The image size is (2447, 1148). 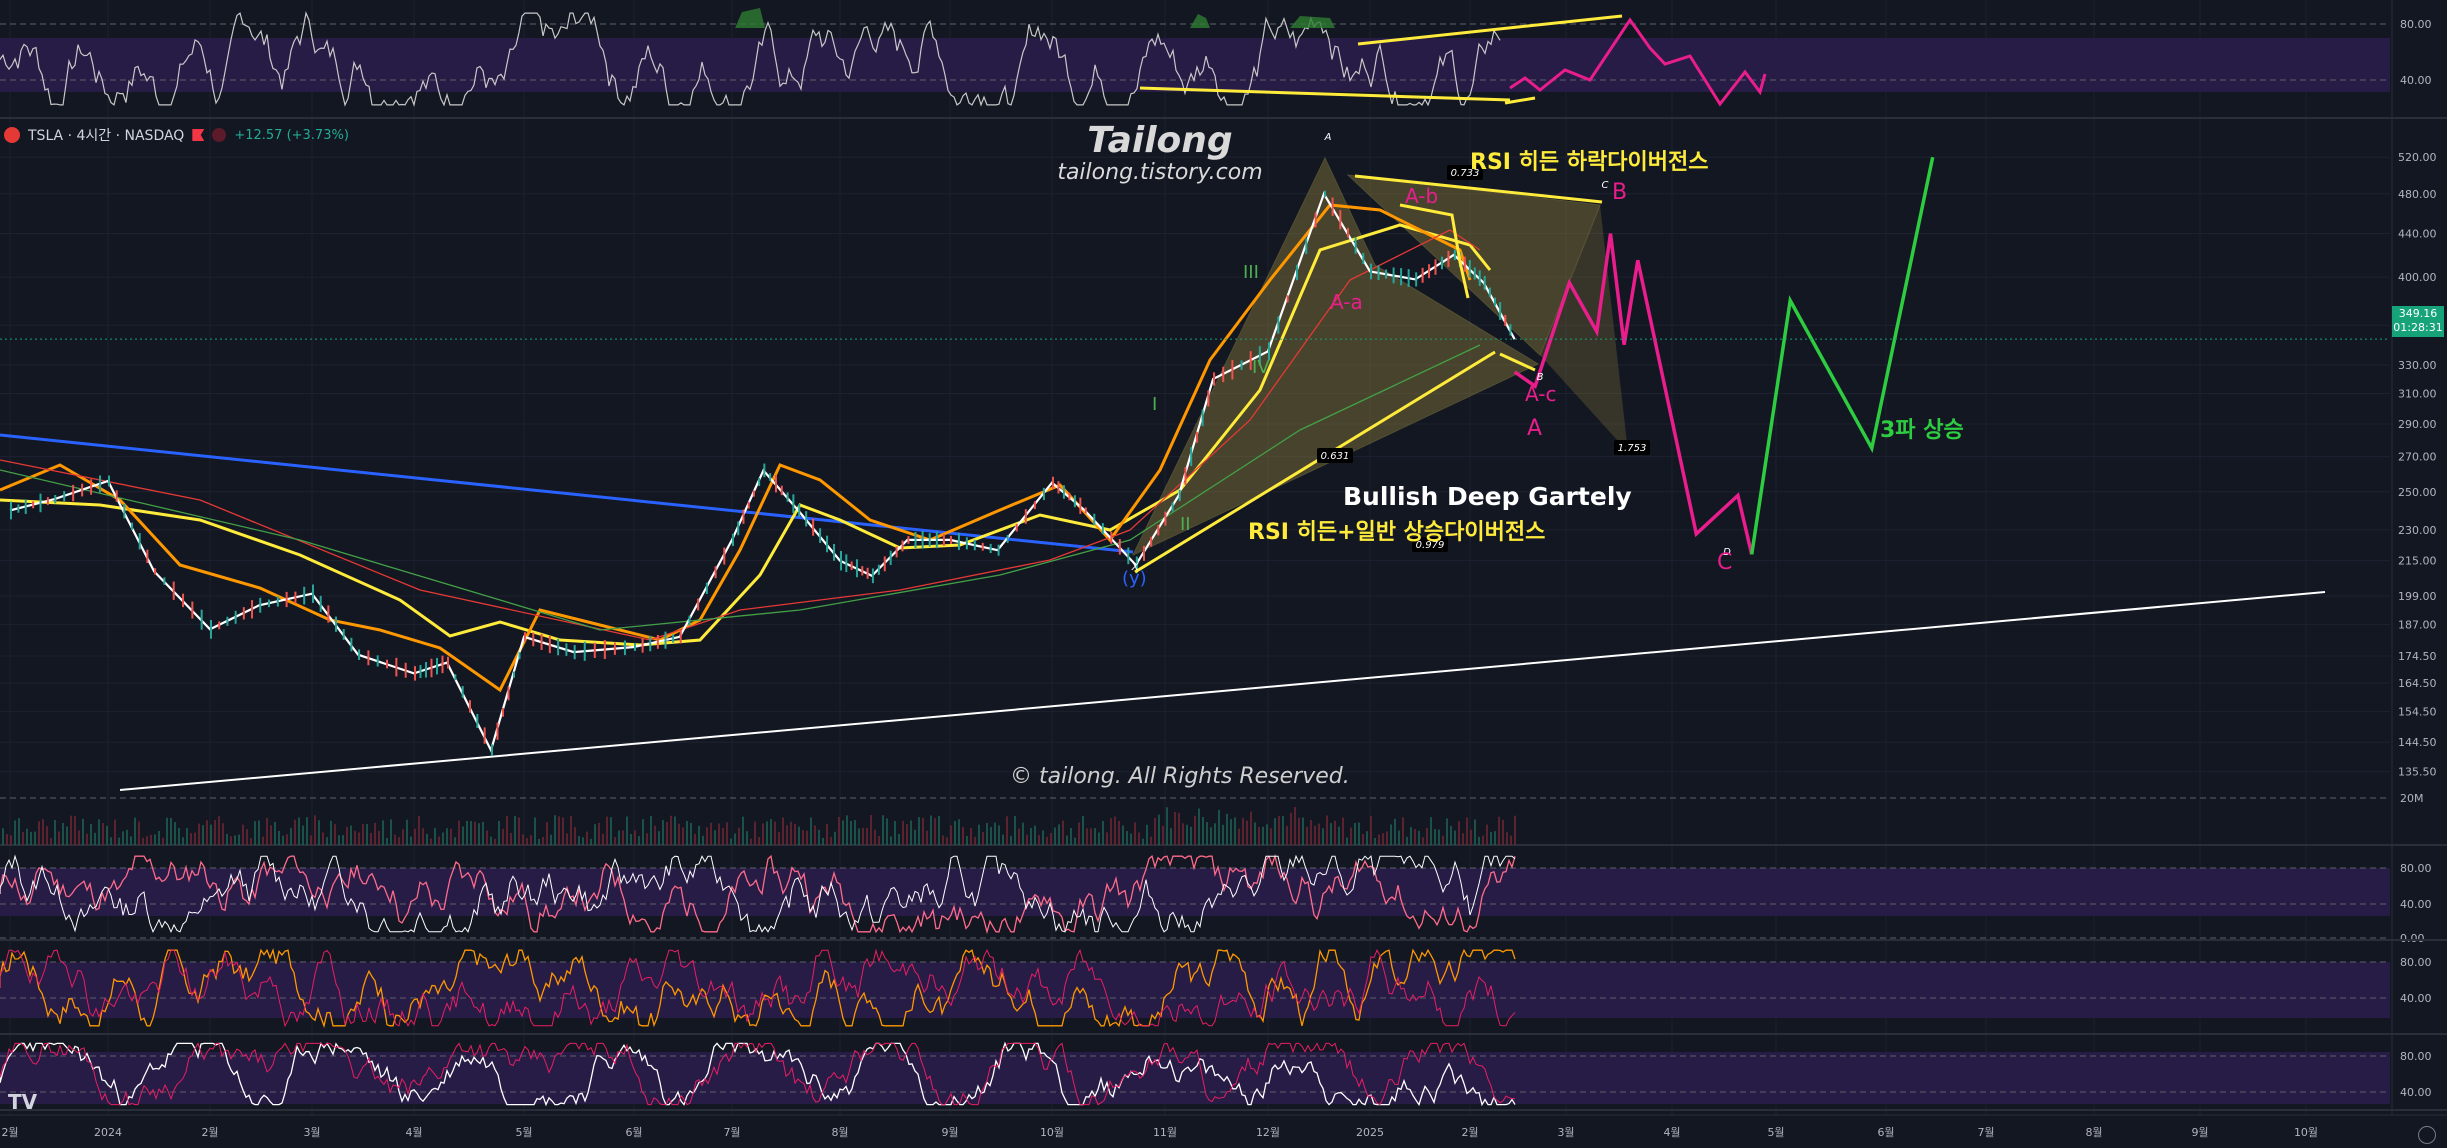 I want to click on point-label-D: D, so click(x=1727, y=552).